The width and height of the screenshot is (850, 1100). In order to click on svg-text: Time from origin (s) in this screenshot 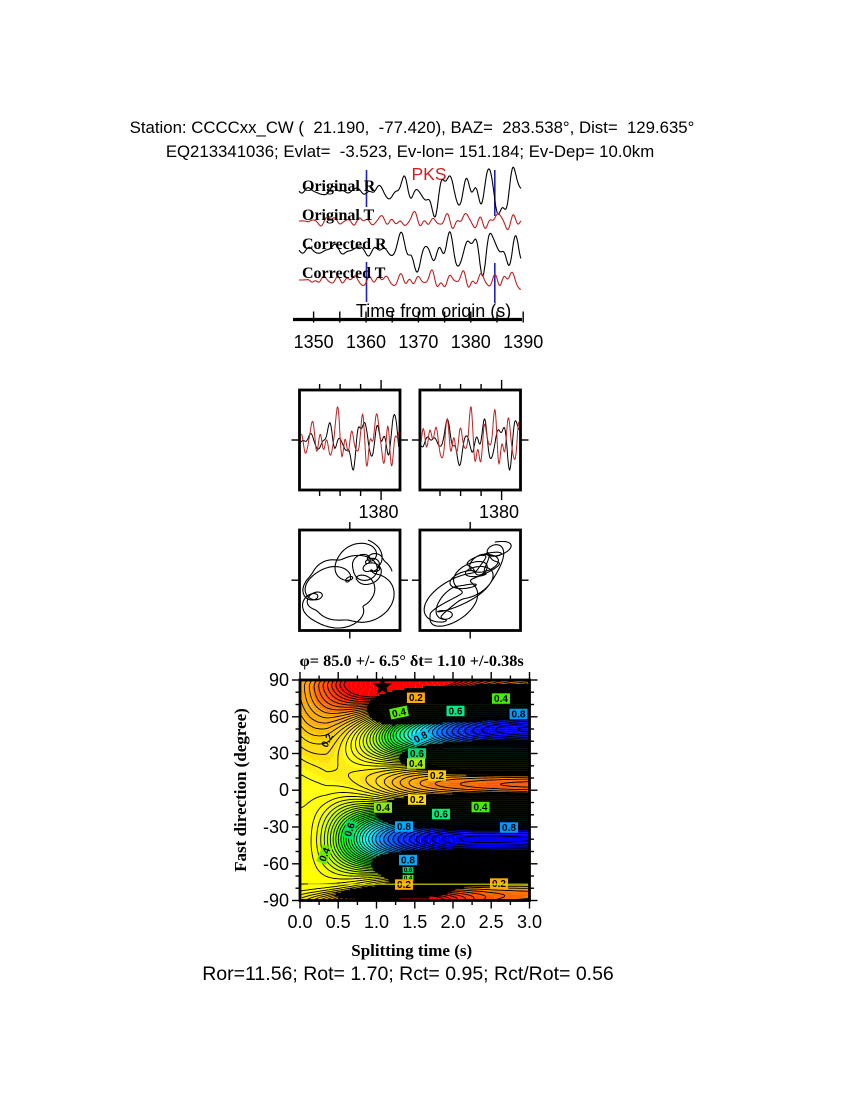, I will do `click(433, 311)`.